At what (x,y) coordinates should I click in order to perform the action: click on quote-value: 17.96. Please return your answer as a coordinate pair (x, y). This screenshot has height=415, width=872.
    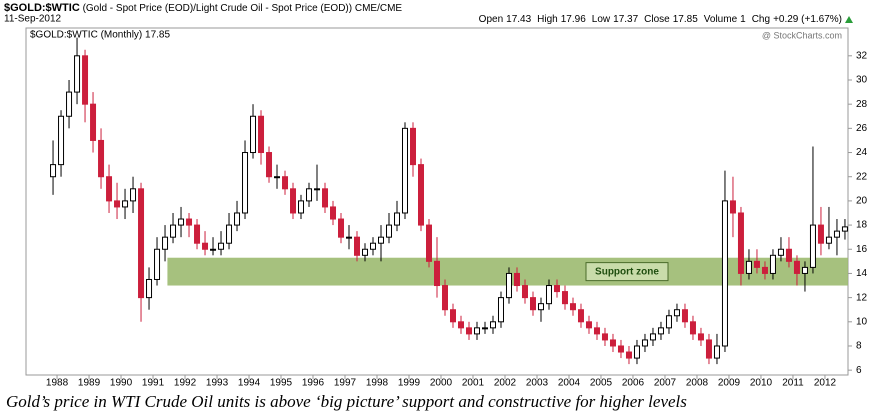
    Looking at the image, I should click on (573, 19).